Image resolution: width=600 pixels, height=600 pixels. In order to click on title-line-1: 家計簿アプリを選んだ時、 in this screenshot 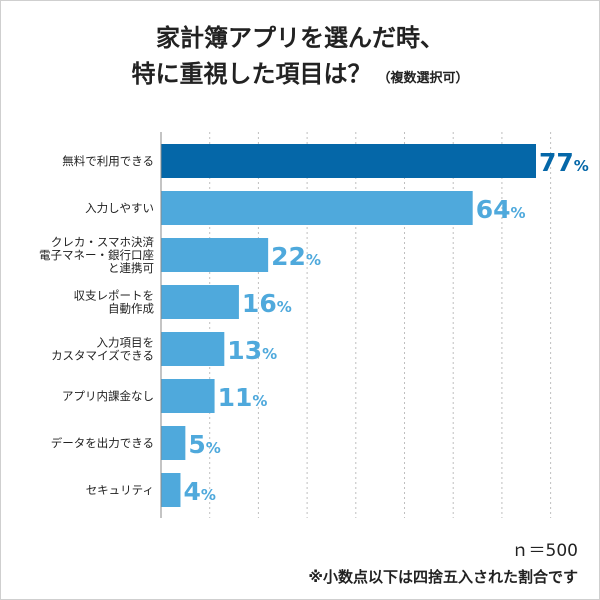, I will do `click(300, 38)`.